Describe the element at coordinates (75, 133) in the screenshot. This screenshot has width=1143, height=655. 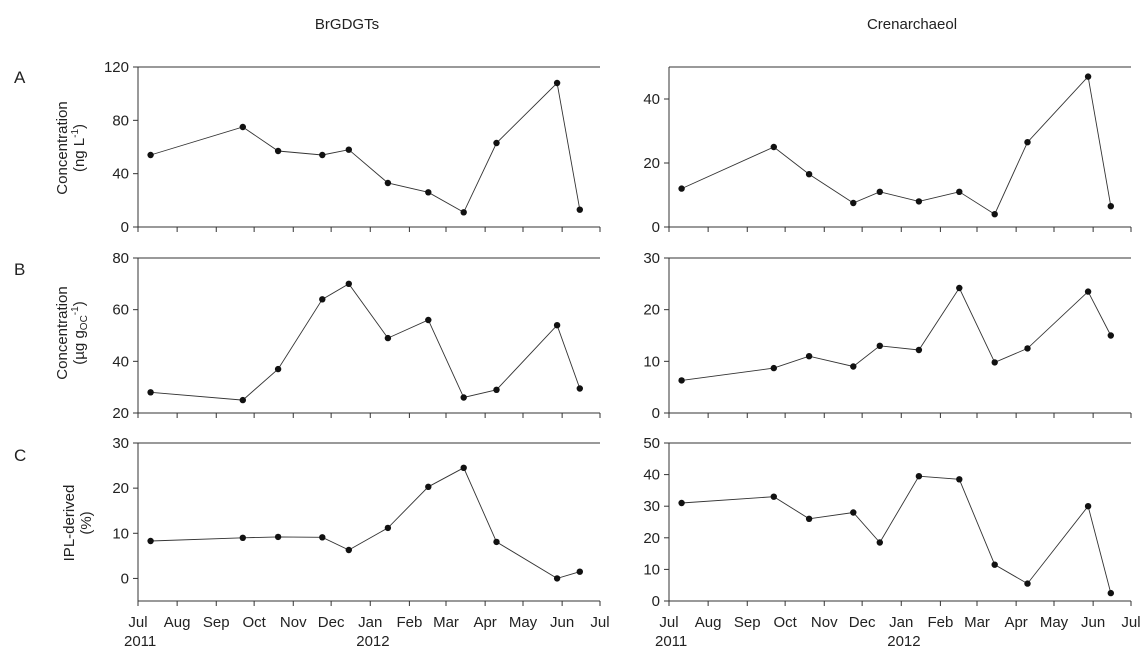
I see `y-axis-label-row-a-sup: -1` at that location.